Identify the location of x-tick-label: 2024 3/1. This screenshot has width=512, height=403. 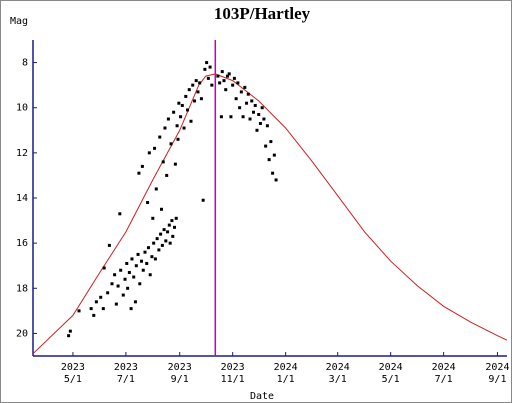
(338, 373).